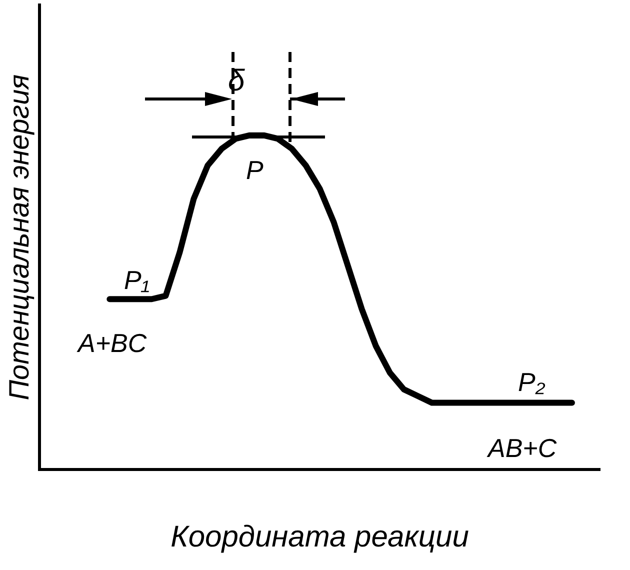 This screenshot has height=570, width=630. I want to click on annotation: AB+C, so click(521, 448).